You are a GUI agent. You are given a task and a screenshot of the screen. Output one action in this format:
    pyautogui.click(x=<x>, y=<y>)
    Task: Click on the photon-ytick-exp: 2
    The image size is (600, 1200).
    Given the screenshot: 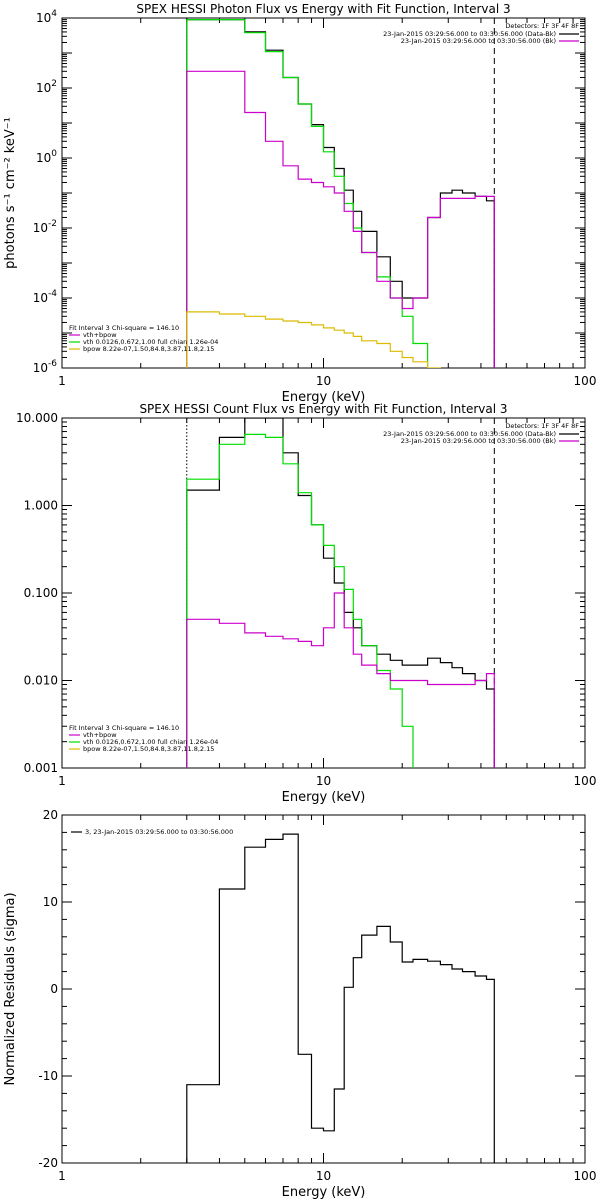 What is the action you would take?
    pyautogui.click(x=54, y=84)
    